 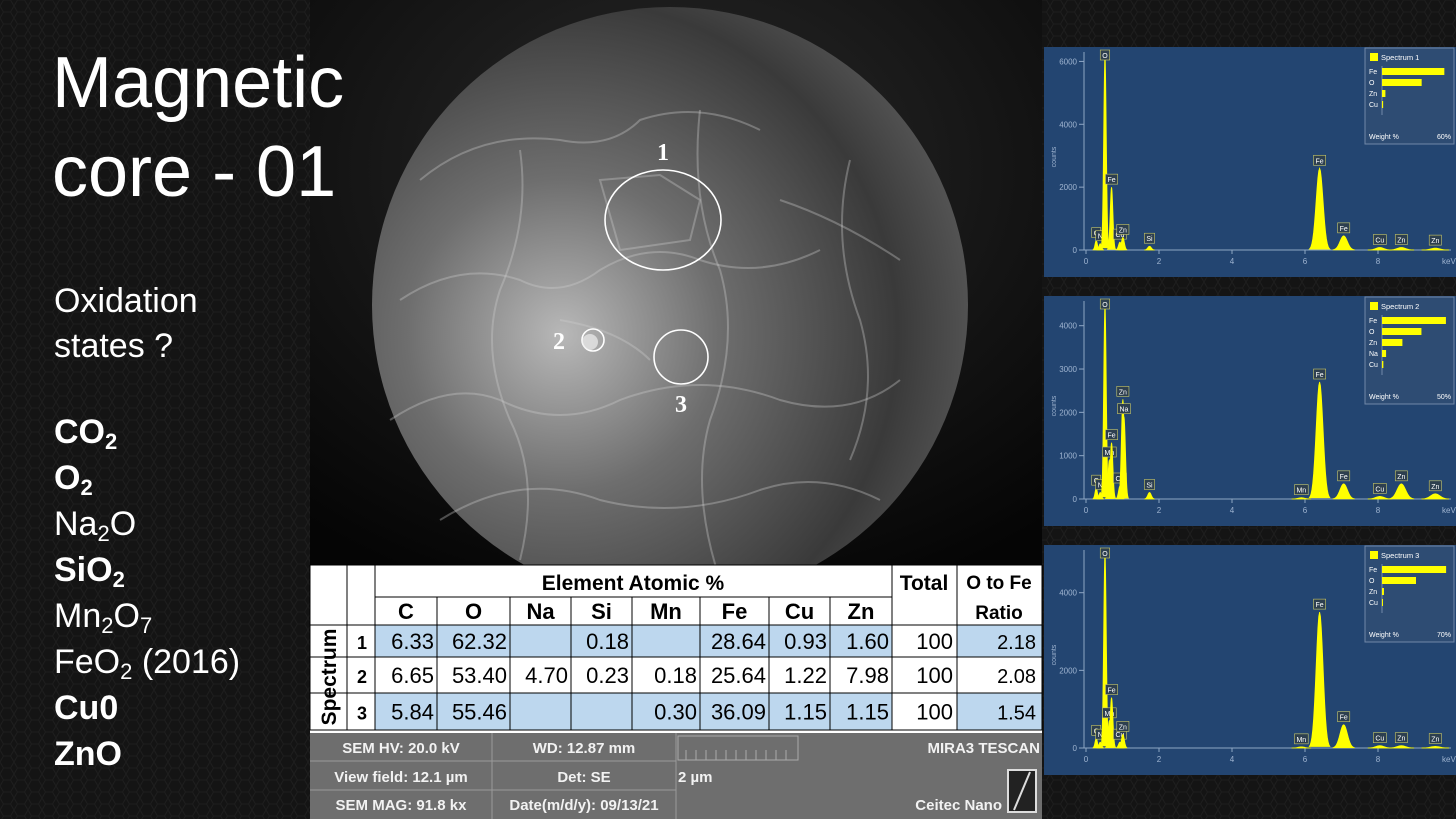 I want to click on peak-label: Mn, so click(x=1301, y=491).